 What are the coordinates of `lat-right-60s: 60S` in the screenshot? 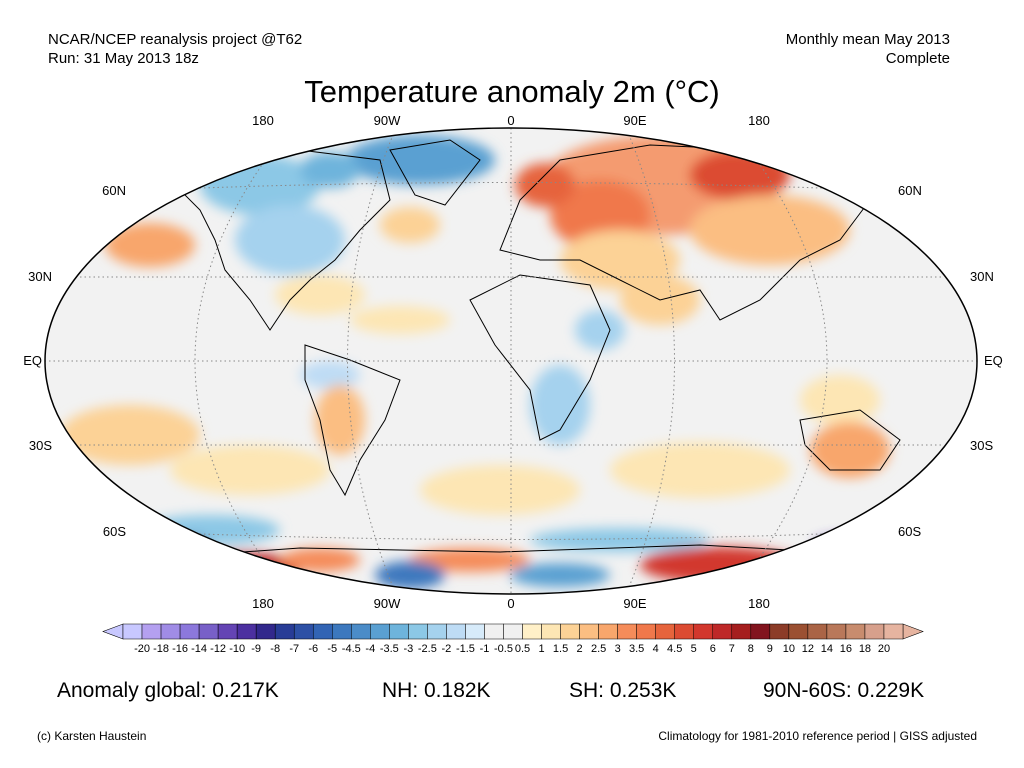 It's located at (909, 531).